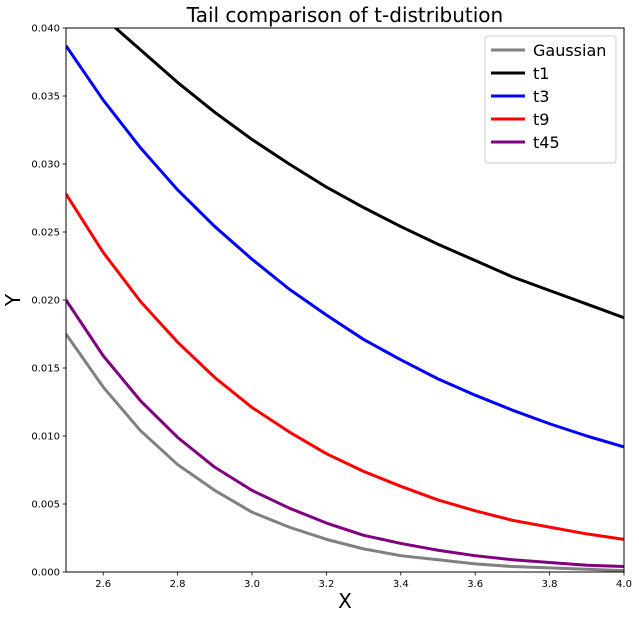  Describe the element at coordinates (541, 73) in the screenshot. I see `legend-label-t1: t1` at that location.